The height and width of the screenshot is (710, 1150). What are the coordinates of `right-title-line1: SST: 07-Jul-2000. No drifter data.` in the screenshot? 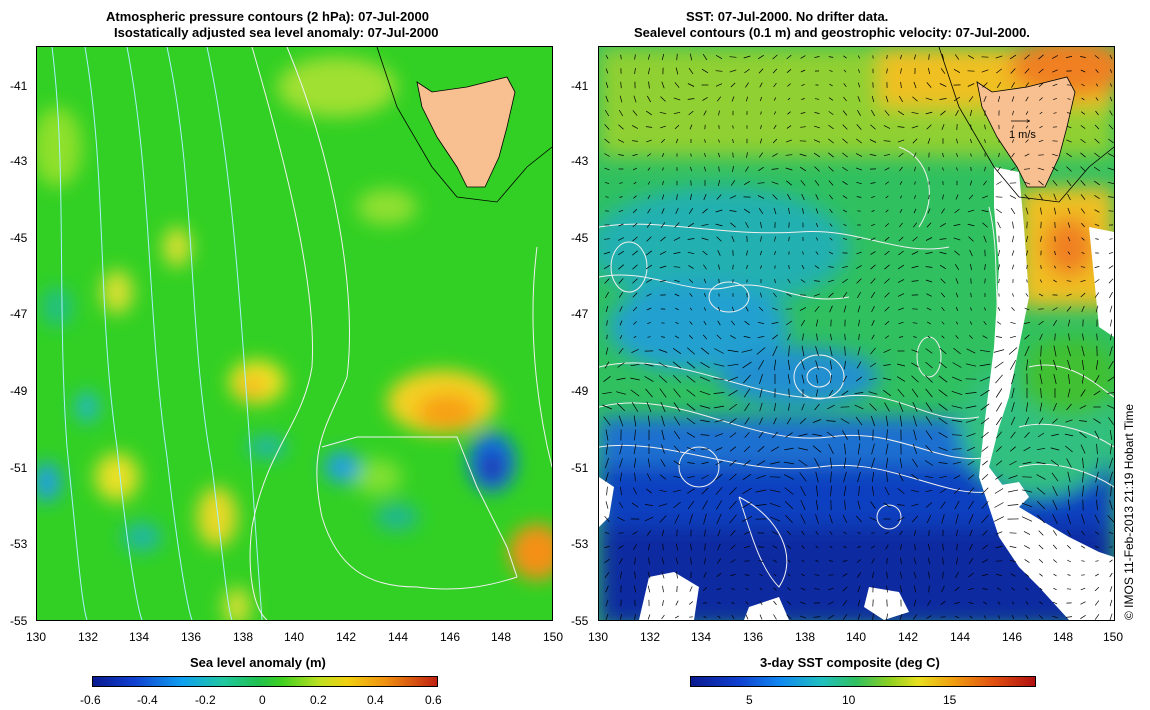 It's located at (787, 16).